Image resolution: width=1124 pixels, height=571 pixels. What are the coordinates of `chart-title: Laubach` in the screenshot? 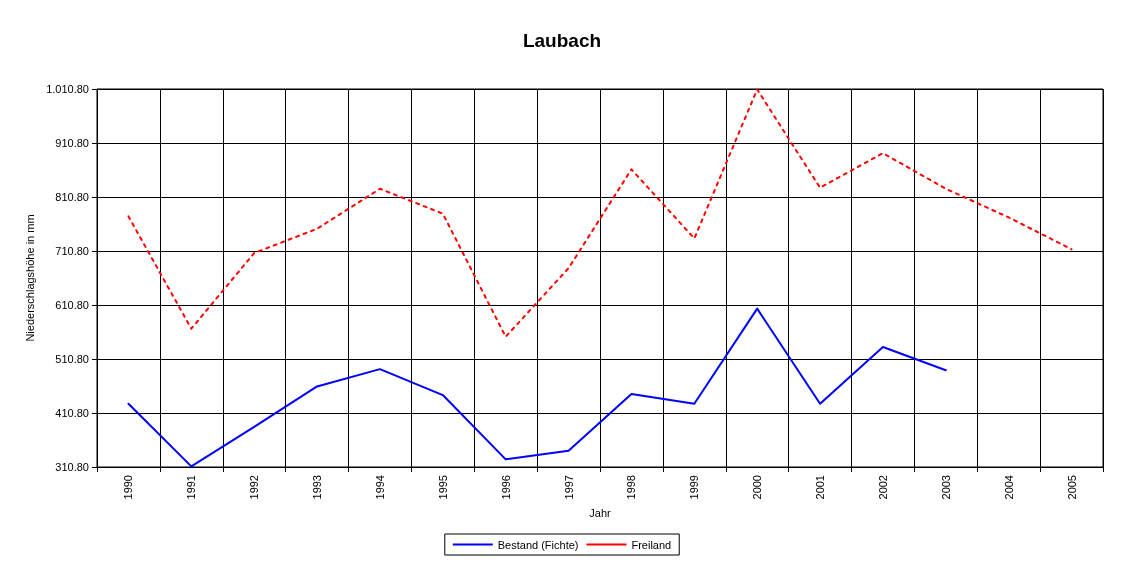 It's located at (562, 40).